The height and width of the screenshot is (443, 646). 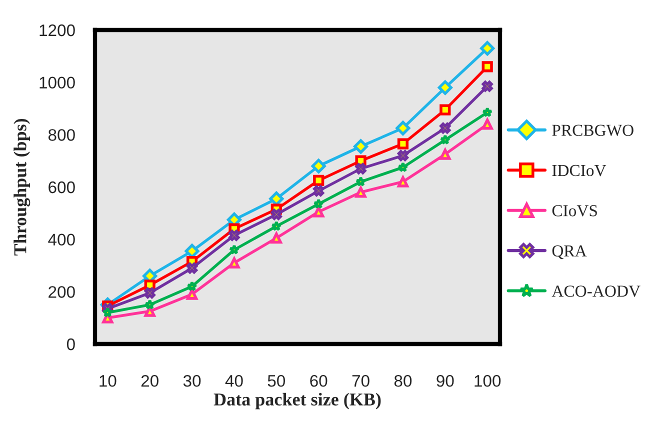 What do you see at coordinates (403, 380) in the screenshot?
I see `x-tick-label: 80` at bounding box center [403, 380].